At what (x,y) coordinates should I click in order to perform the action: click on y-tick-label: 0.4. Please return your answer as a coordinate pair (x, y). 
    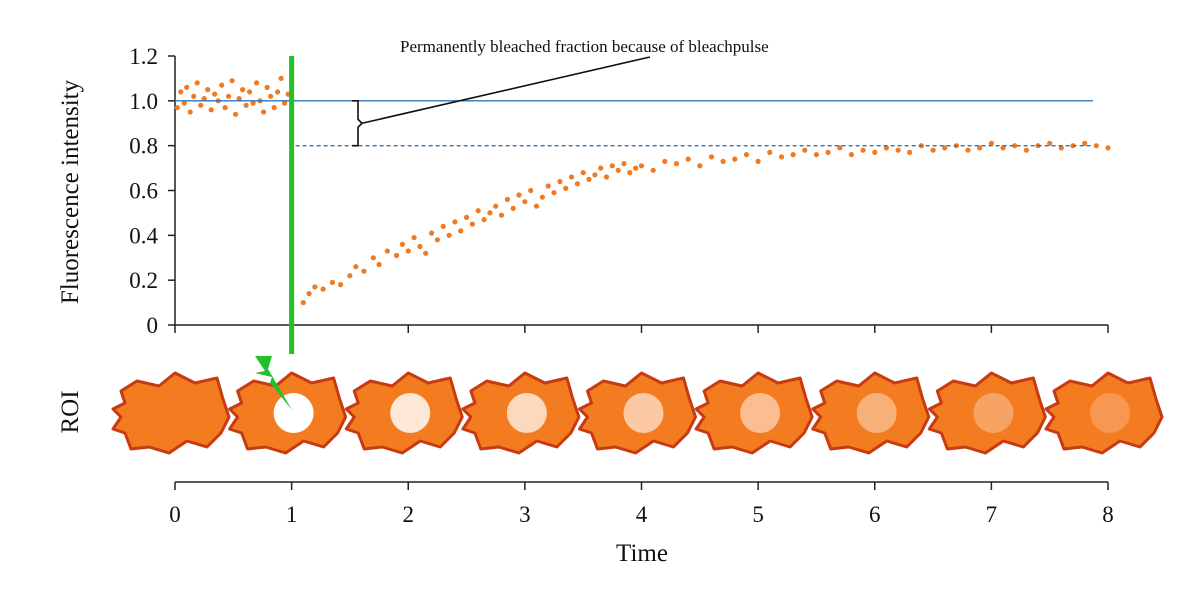
    Looking at the image, I should click on (143, 235).